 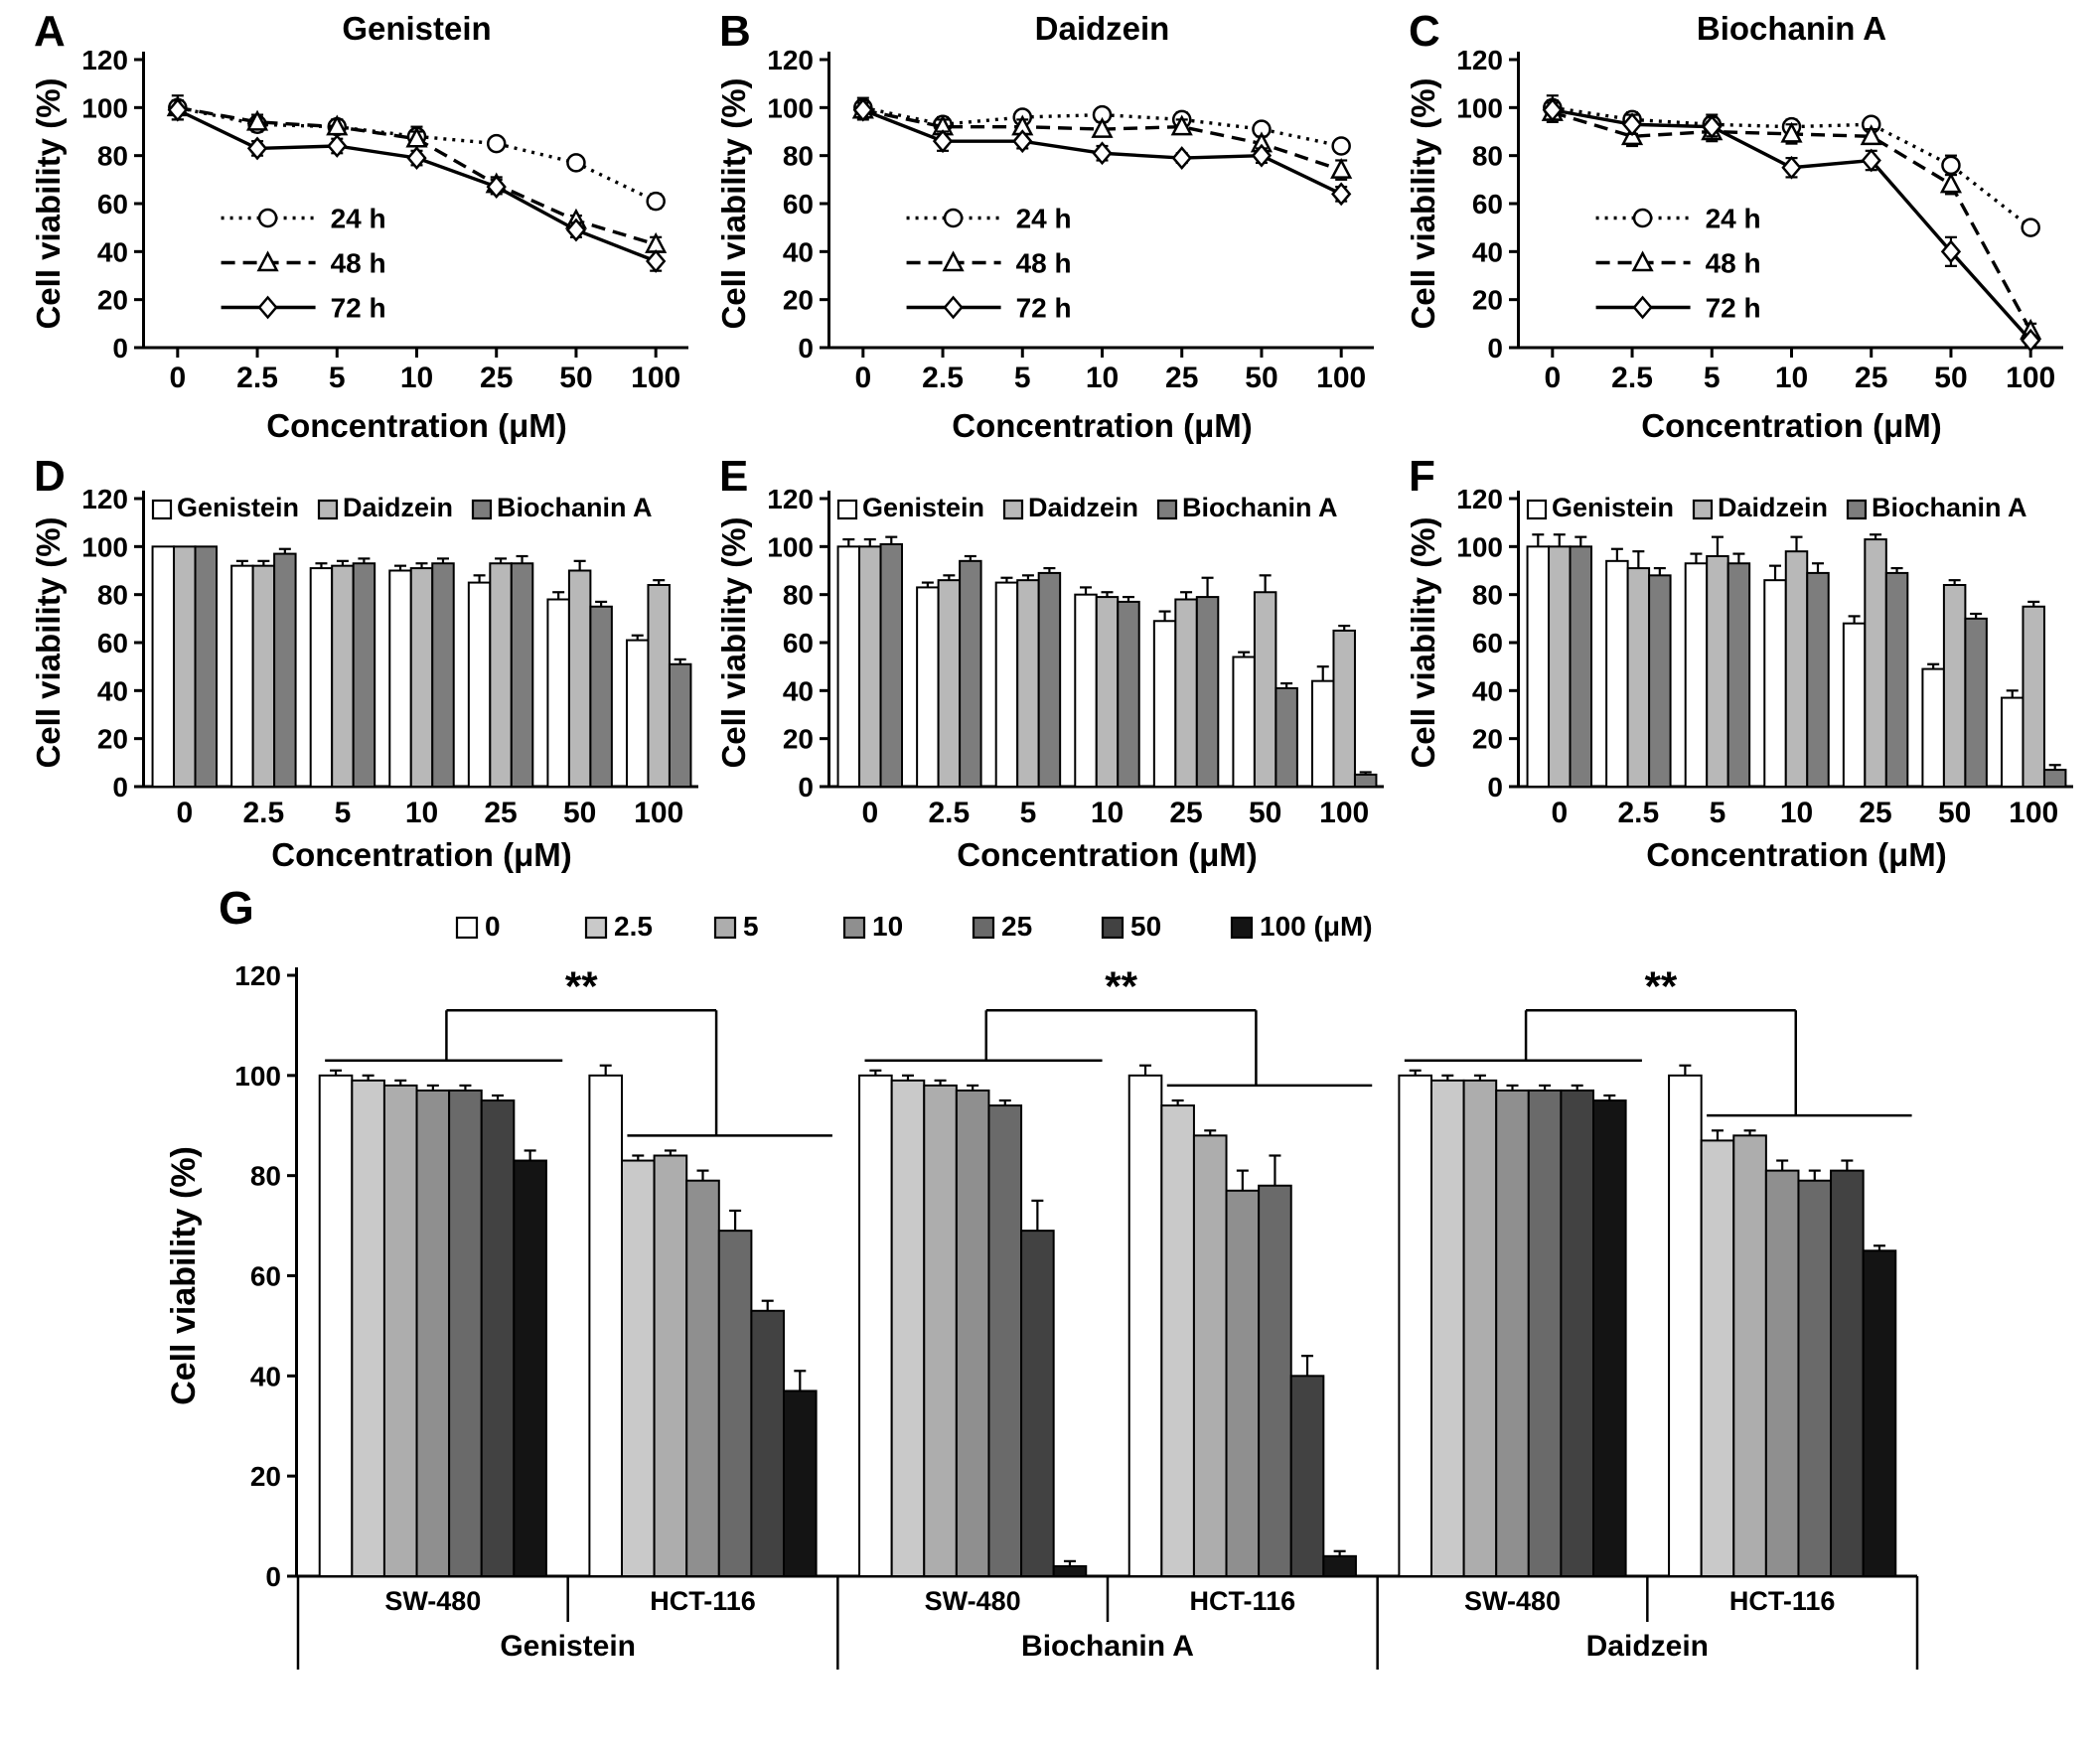 I want to click on series-72h, so click(x=1102, y=152).